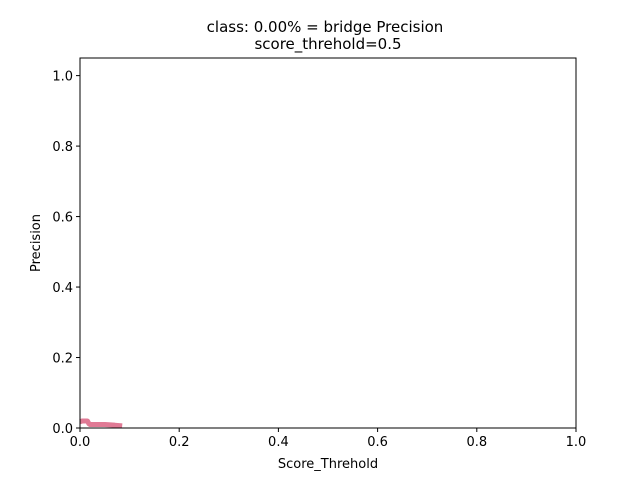  What do you see at coordinates (62, 218) in the screenshot?
I see `y-tick-label: 0.6` at bounding box center [62, 218].